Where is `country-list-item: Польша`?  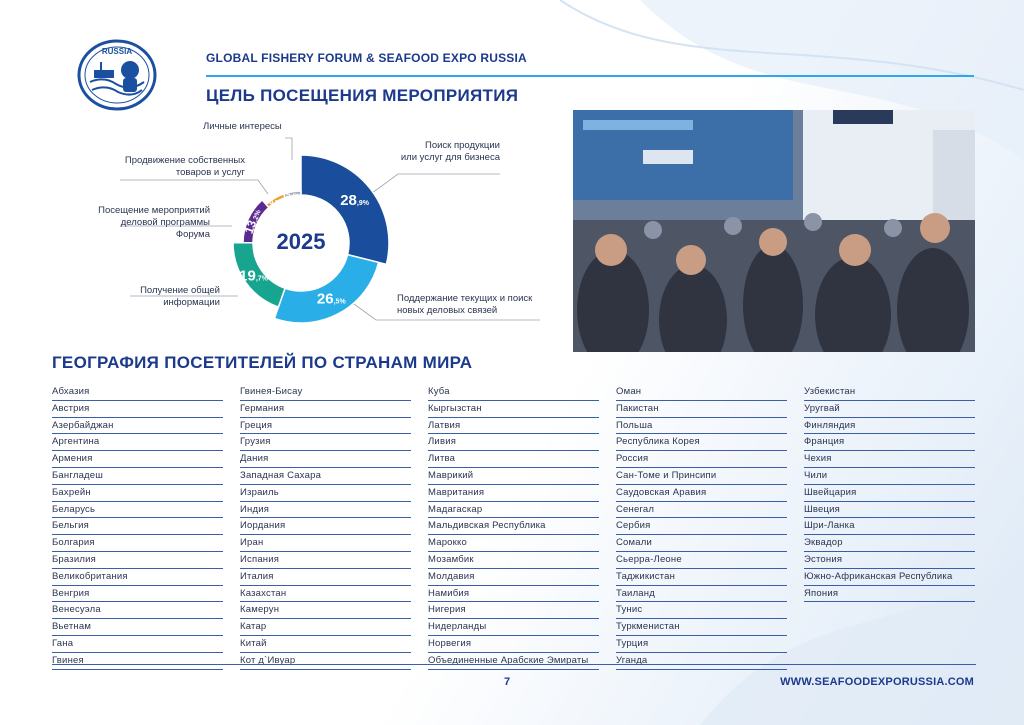 country-list-item: Польша is located at coordinates (701, 426).